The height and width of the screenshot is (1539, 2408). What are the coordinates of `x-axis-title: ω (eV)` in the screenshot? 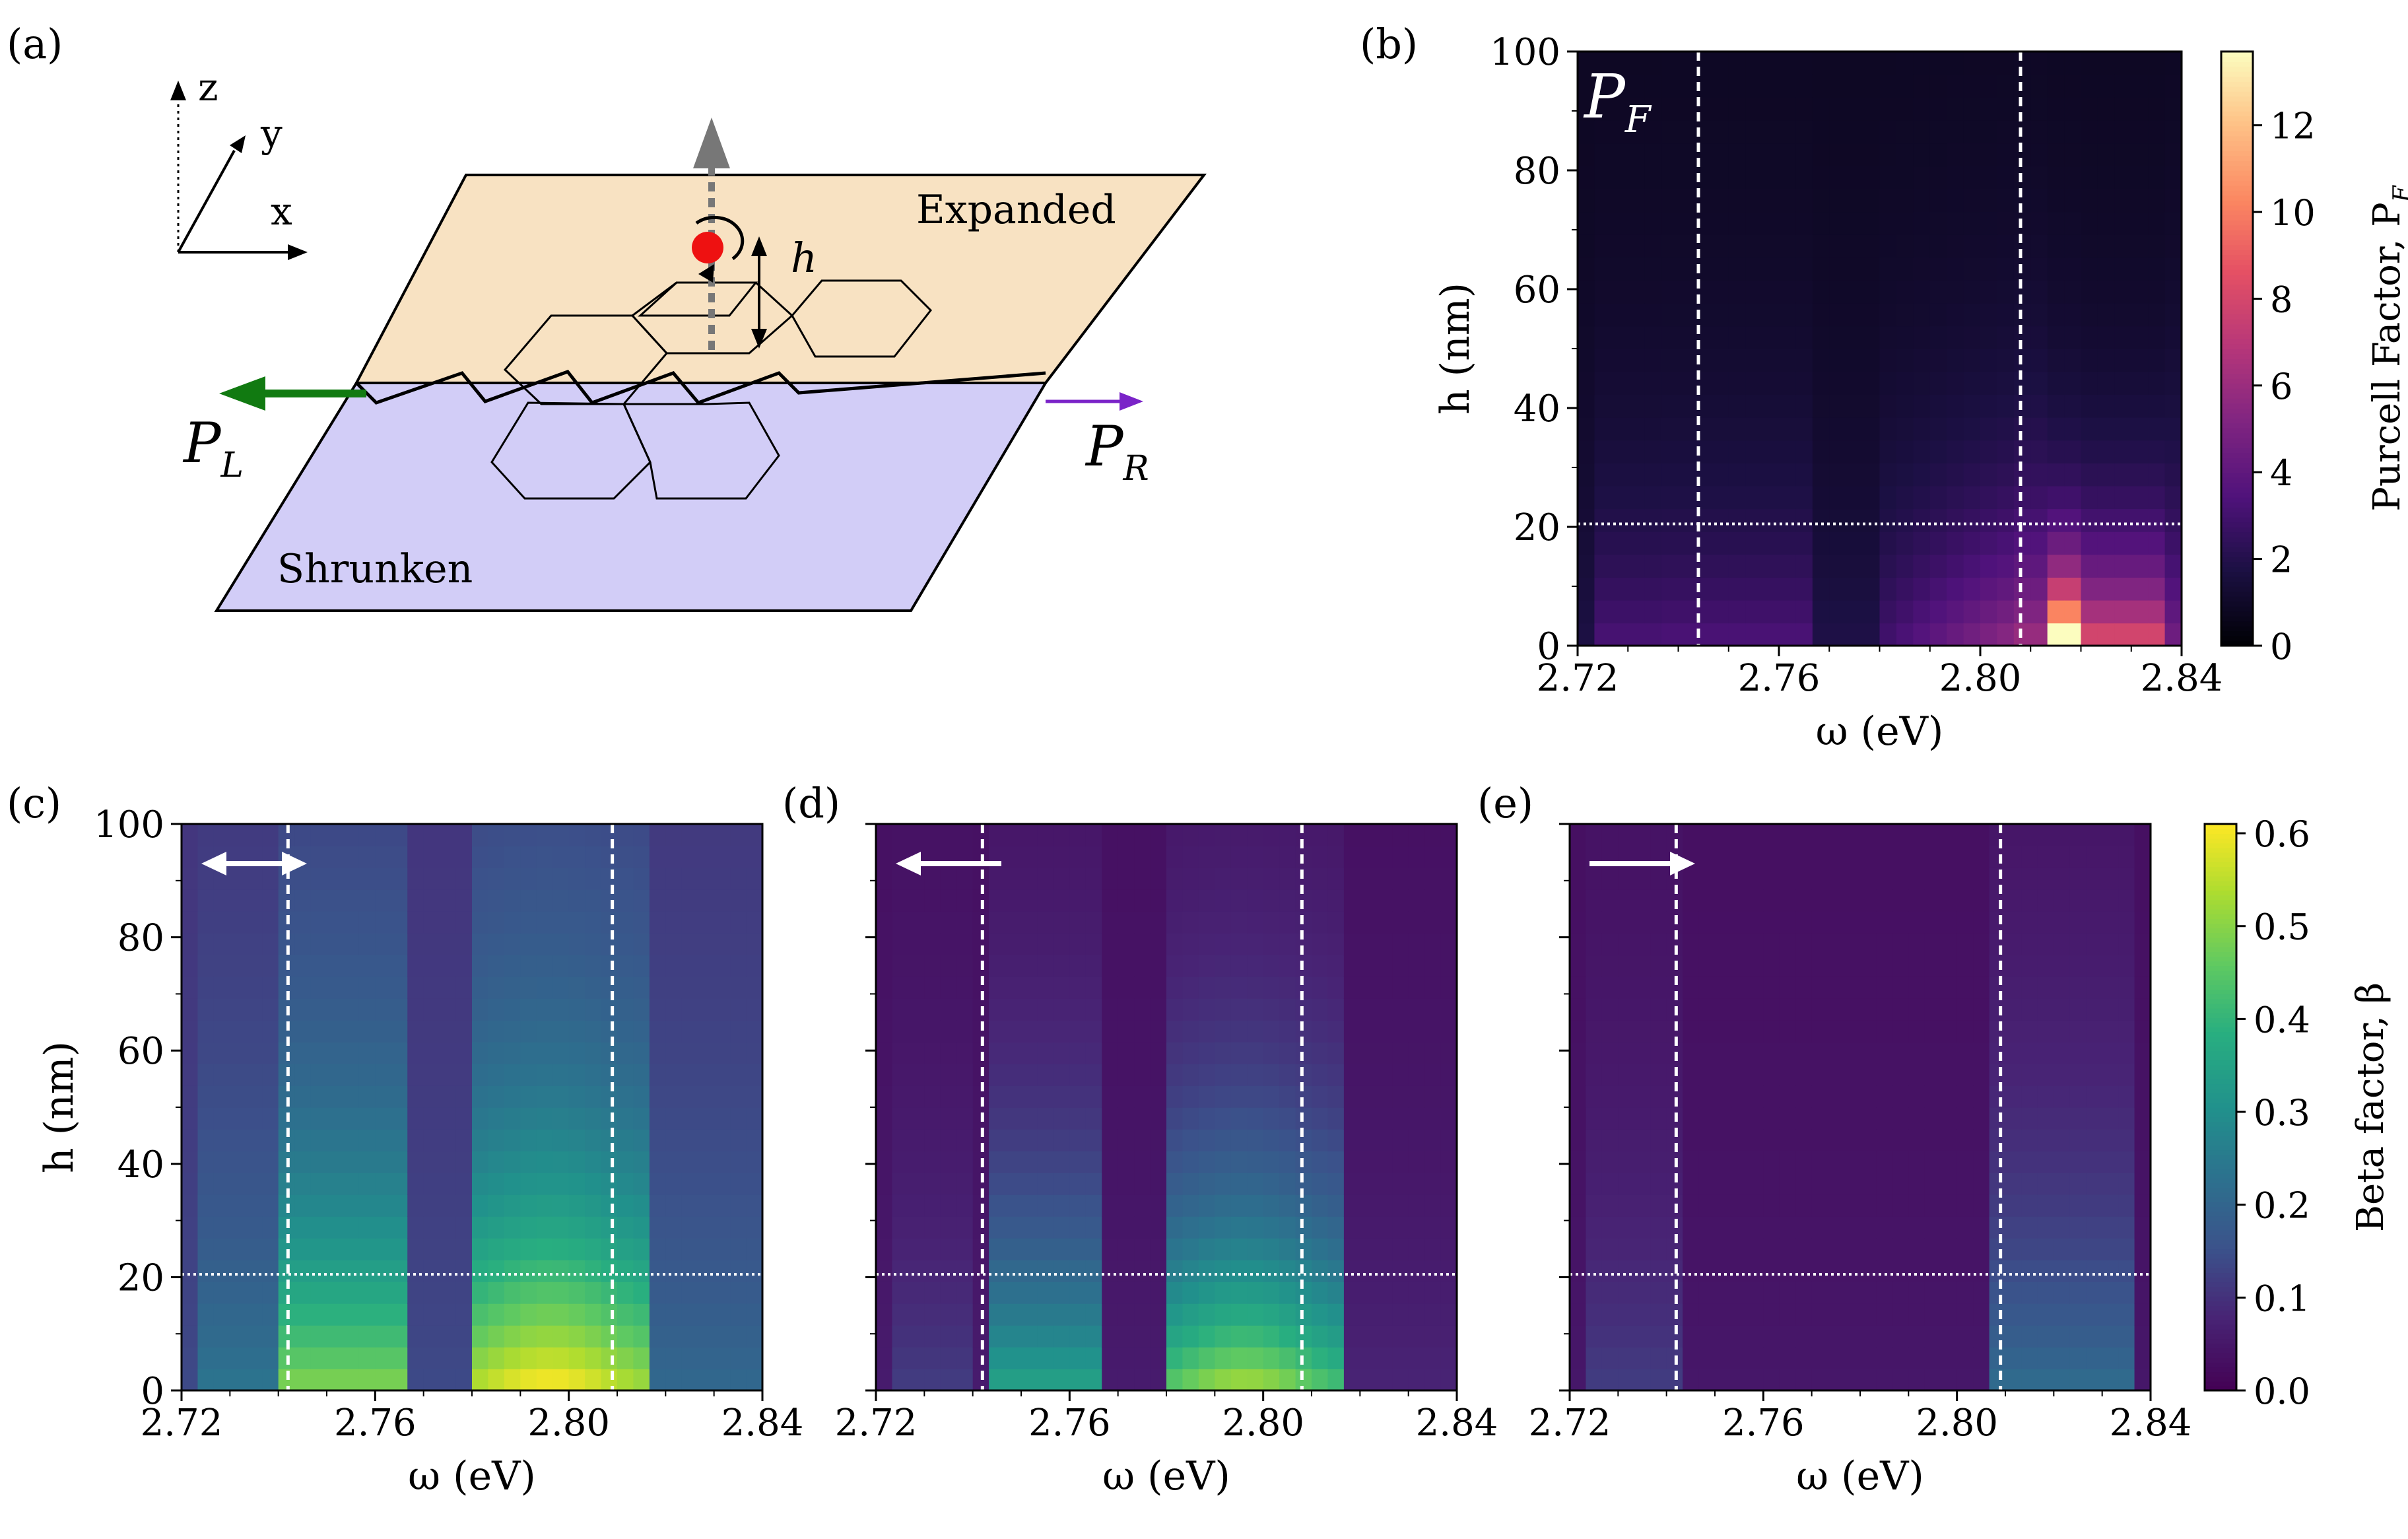 It's located at (1860, 1476).